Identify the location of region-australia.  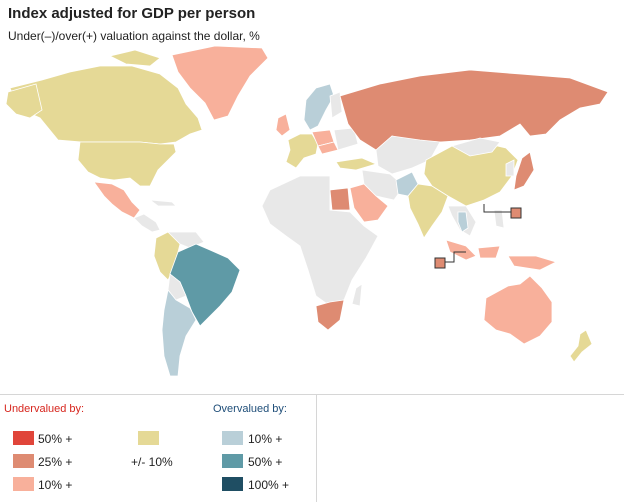
(518, 310).